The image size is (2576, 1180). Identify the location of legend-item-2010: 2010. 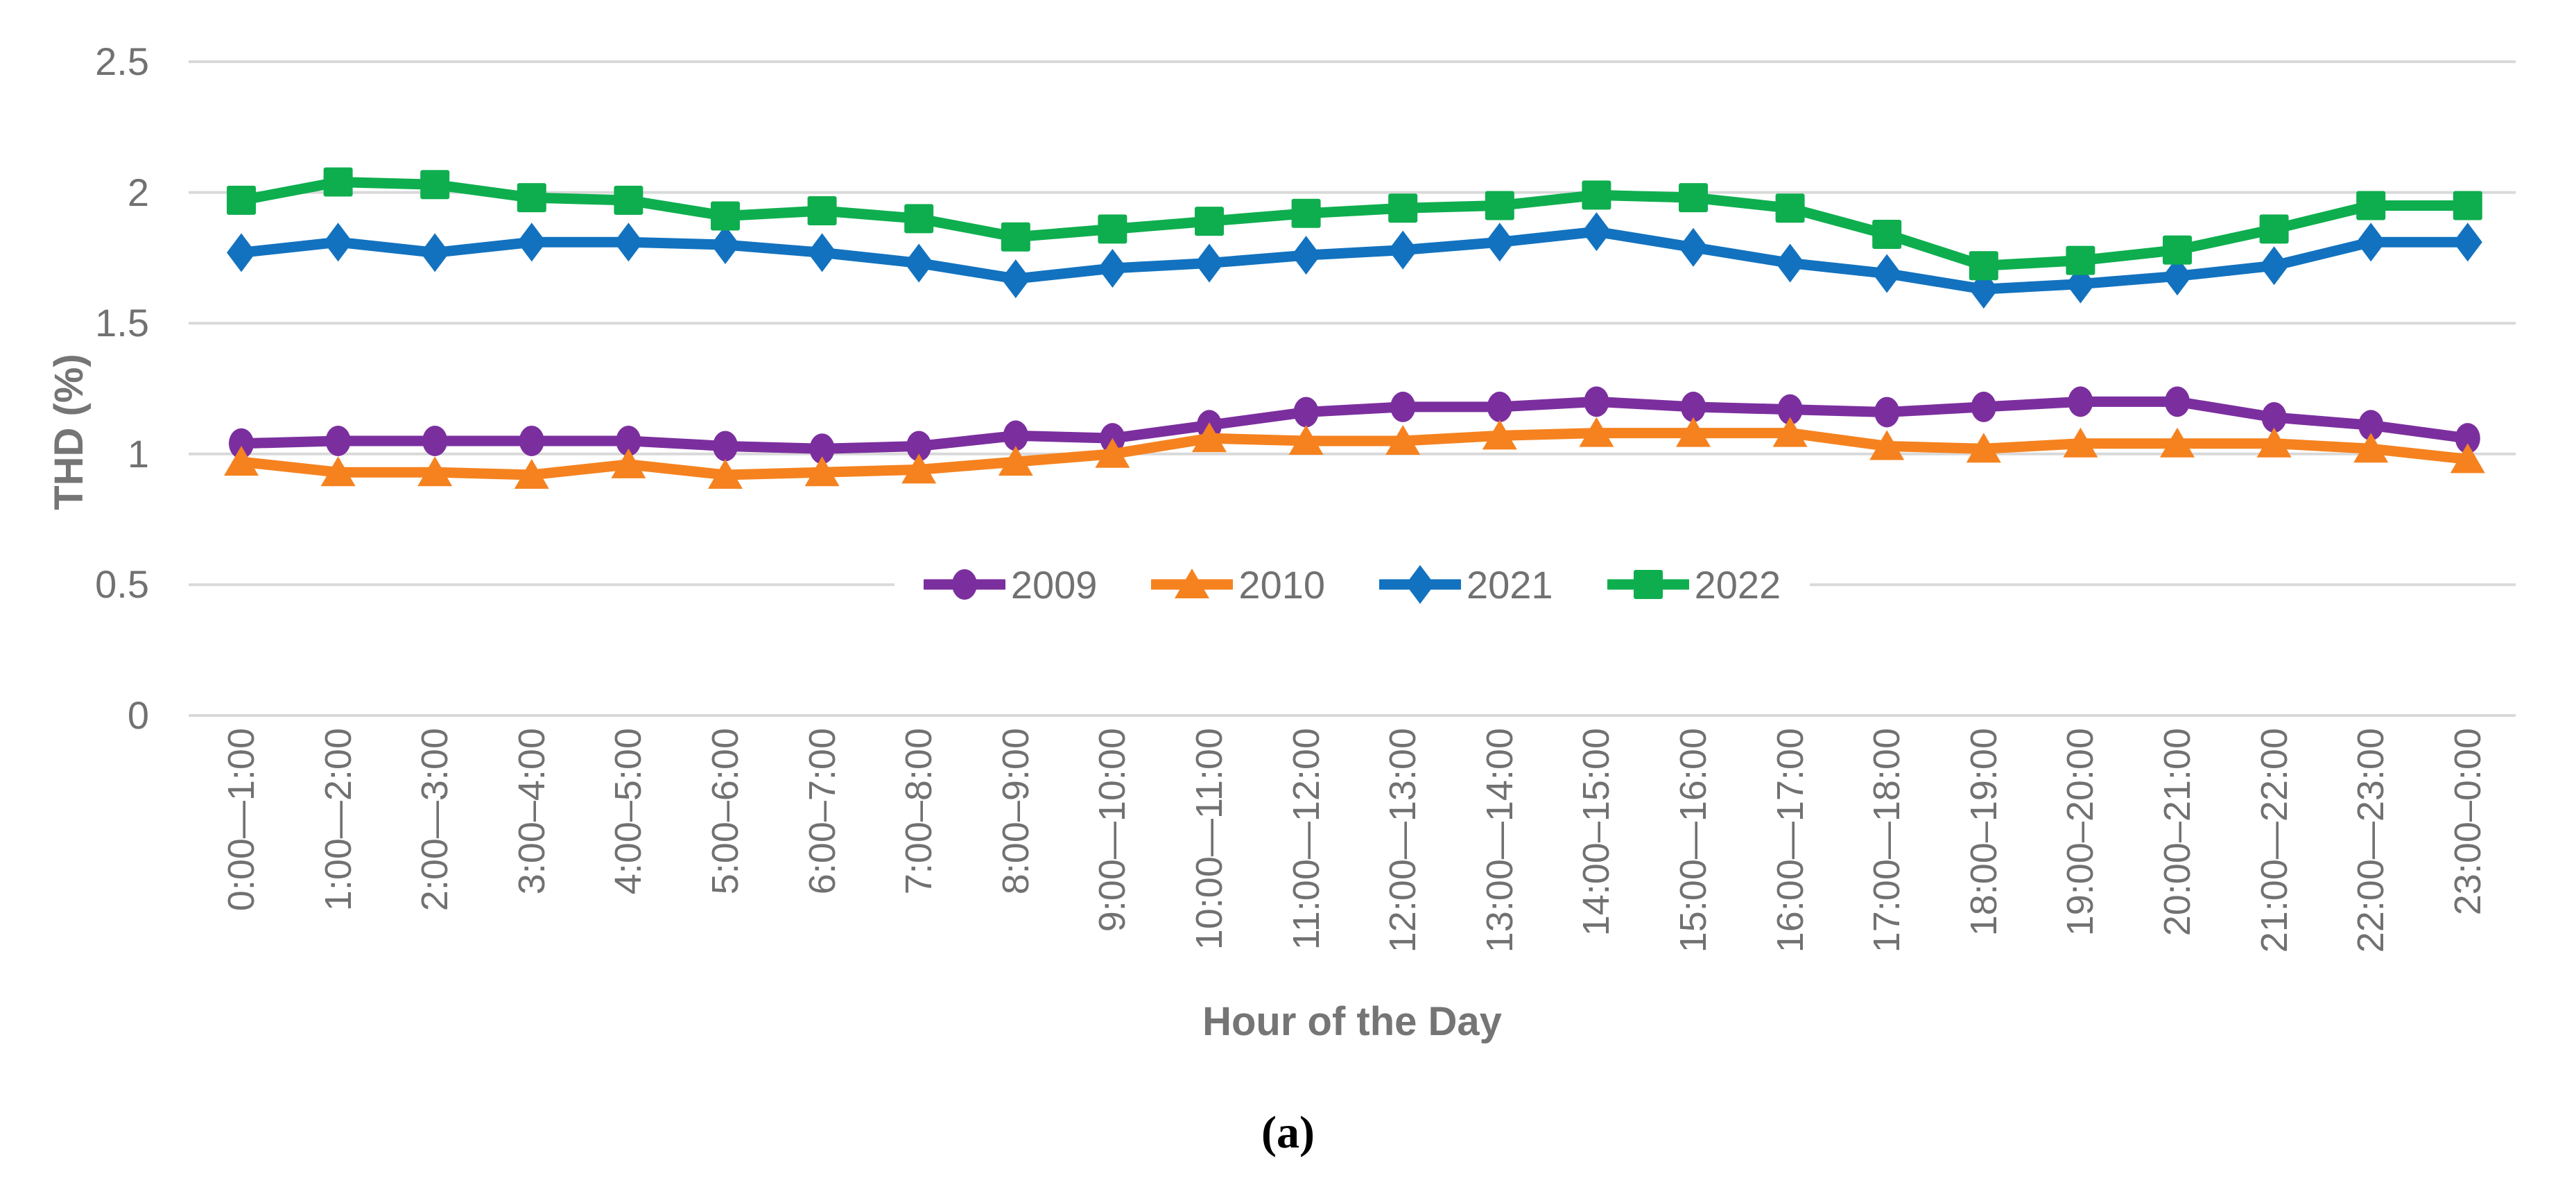
(1238, 584).